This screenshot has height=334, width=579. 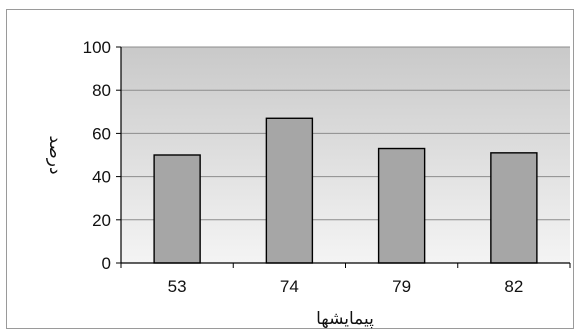 What do you see at coordinates (345, 319) in the screenshot?
I see `x-axis-label: پیمایشها` at bounding box center [345, 319].